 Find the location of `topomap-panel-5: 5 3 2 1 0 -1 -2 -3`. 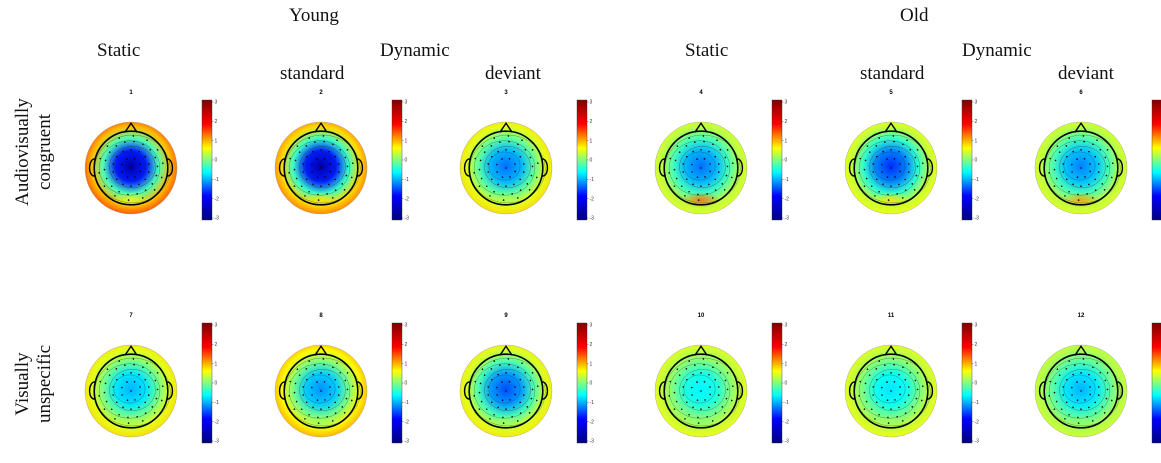

topomap-panel-5: 5 3 2 1 0 -1 -2 -3 is located at coordinates (930, 165).